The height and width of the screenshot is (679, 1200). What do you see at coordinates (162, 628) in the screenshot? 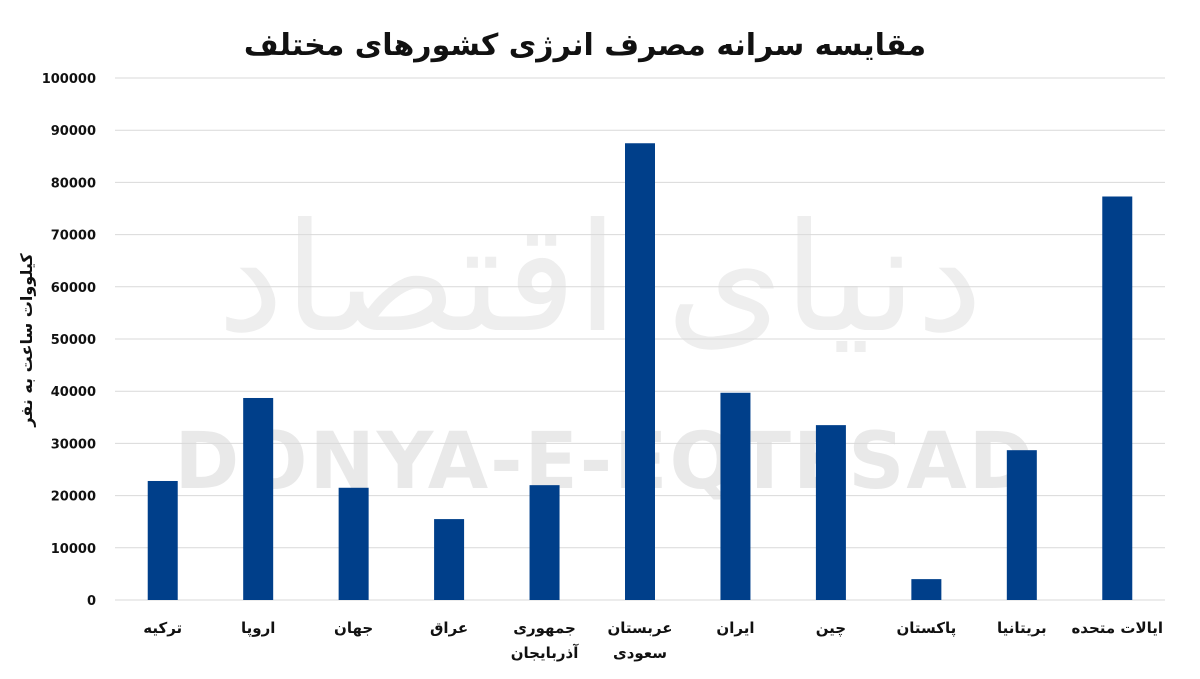
I see `x-tick-label: ترکیه` at bounding box center [162, 628].